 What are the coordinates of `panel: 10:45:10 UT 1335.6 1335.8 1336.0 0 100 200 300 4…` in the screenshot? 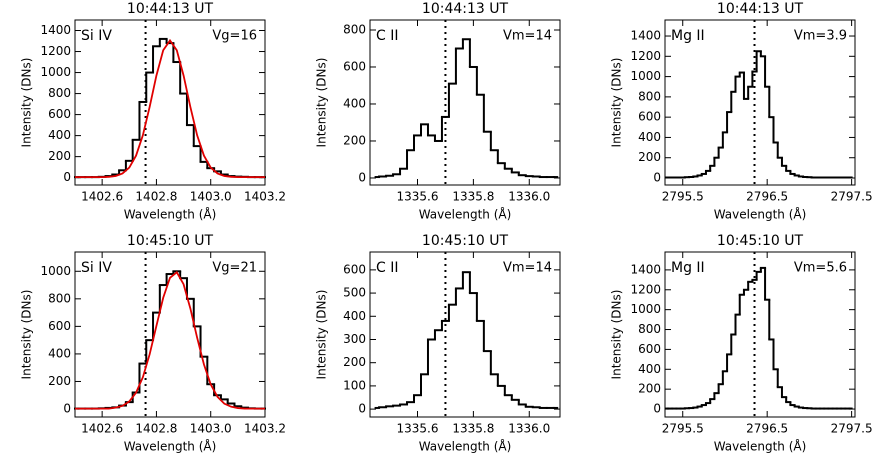 It's located at (438, 343).